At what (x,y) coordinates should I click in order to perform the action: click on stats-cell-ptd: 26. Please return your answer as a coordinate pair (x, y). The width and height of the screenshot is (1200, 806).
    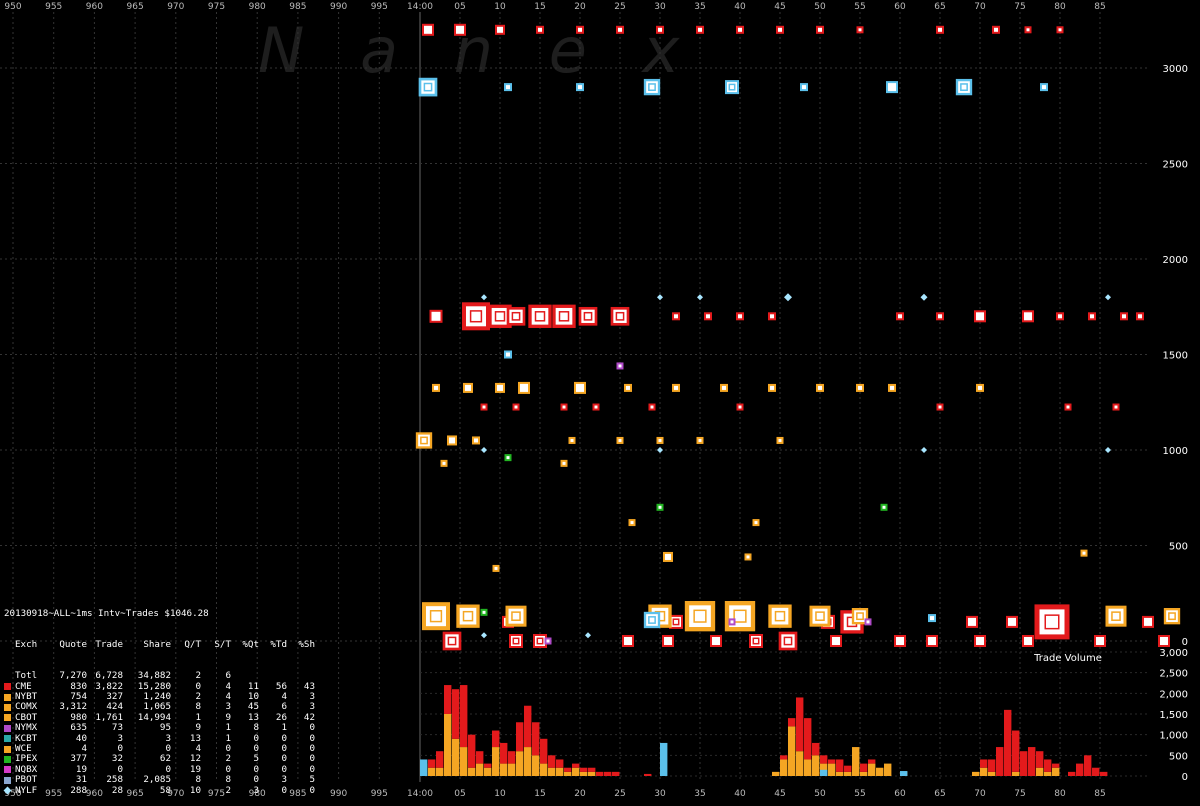
    Looking at the image, I should click on (281, 717).